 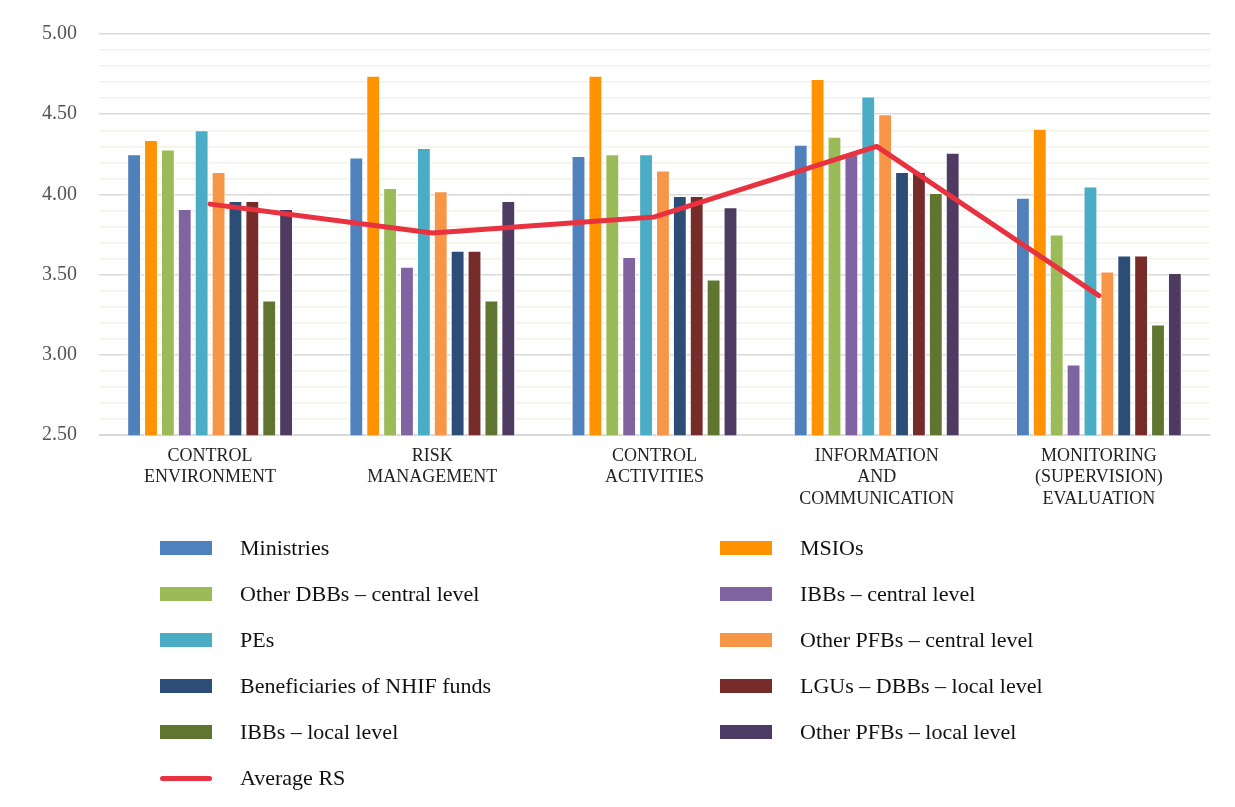 What do you see at coordinates (210, 465) in the screenshot?
I see `x-tick-label: CONTROL ENVIRONMENT` at bounding box center [210, 465].